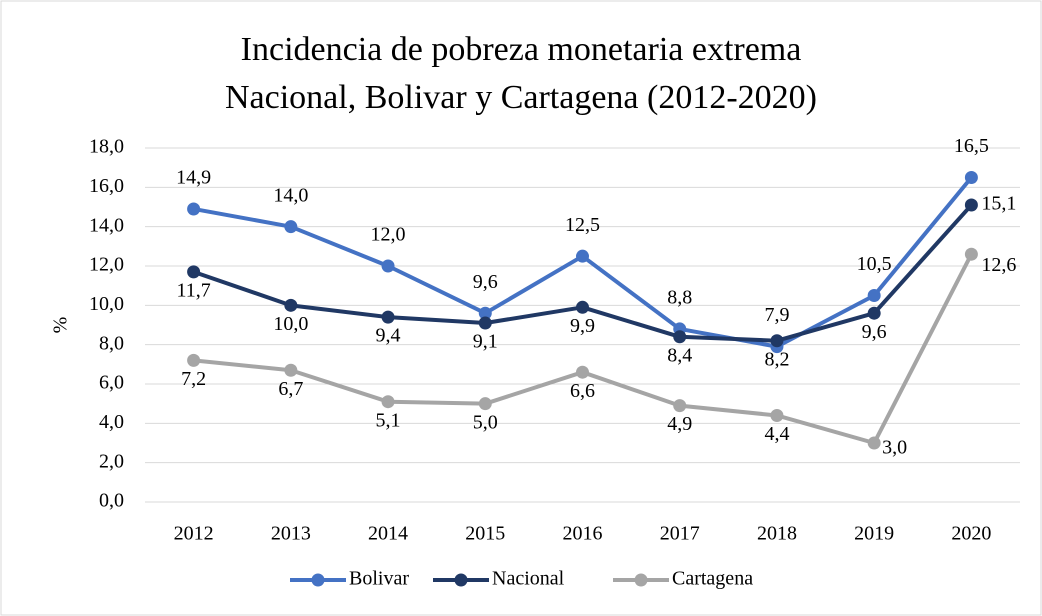  Describe the element at coordinates (776, 315) in the screenshot. I see `data-label: 7,9` at that location.